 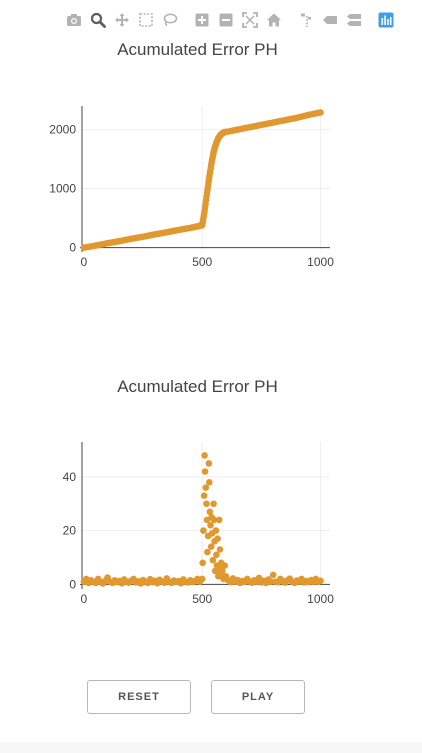 I want to click on zoom-button, so click(x=98, y=20).